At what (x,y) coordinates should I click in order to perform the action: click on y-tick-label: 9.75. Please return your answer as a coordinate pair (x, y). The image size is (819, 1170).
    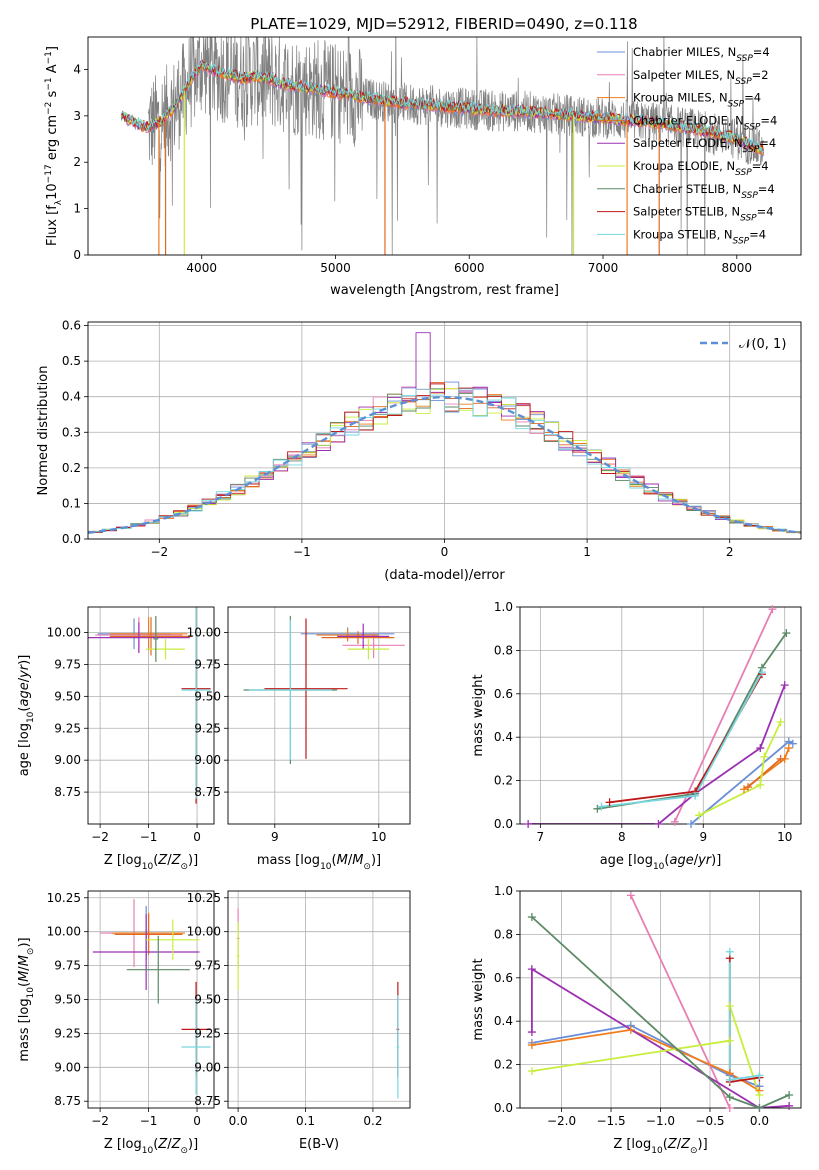
    Looking at the image, I should click on (207, 664).